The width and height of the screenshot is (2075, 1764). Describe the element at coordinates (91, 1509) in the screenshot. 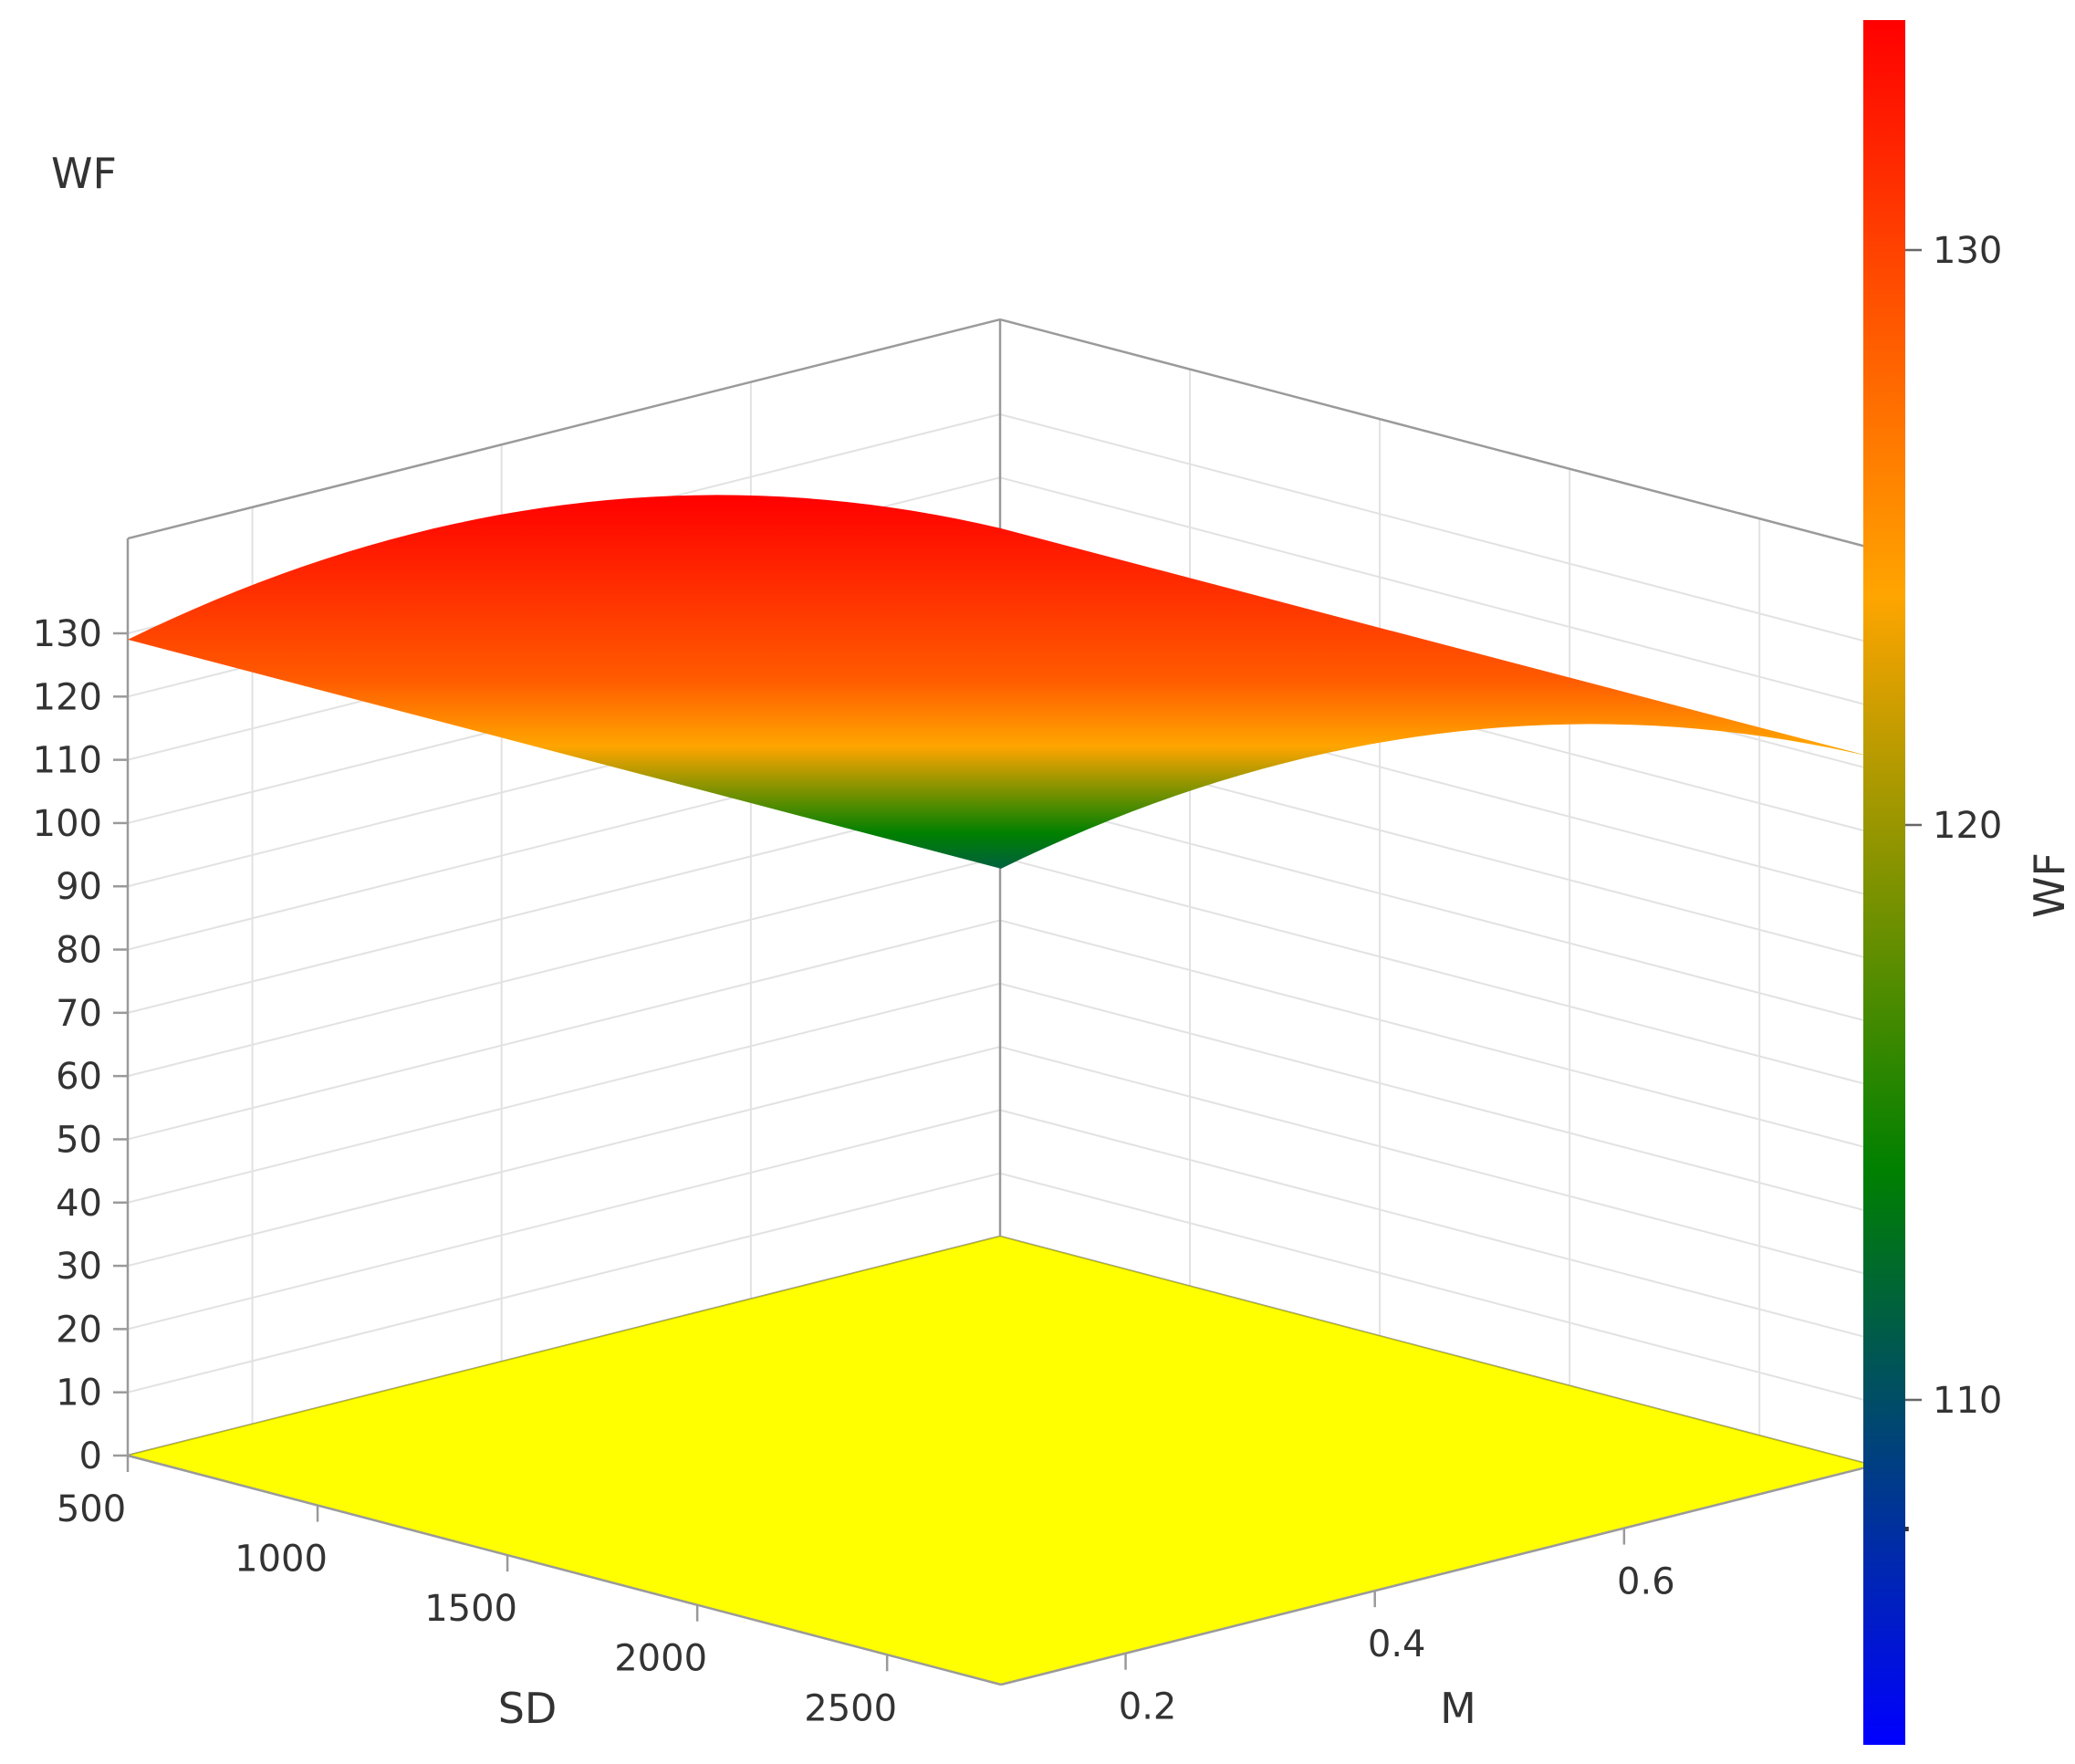

I see `sd-tick-label: 500` at that location.